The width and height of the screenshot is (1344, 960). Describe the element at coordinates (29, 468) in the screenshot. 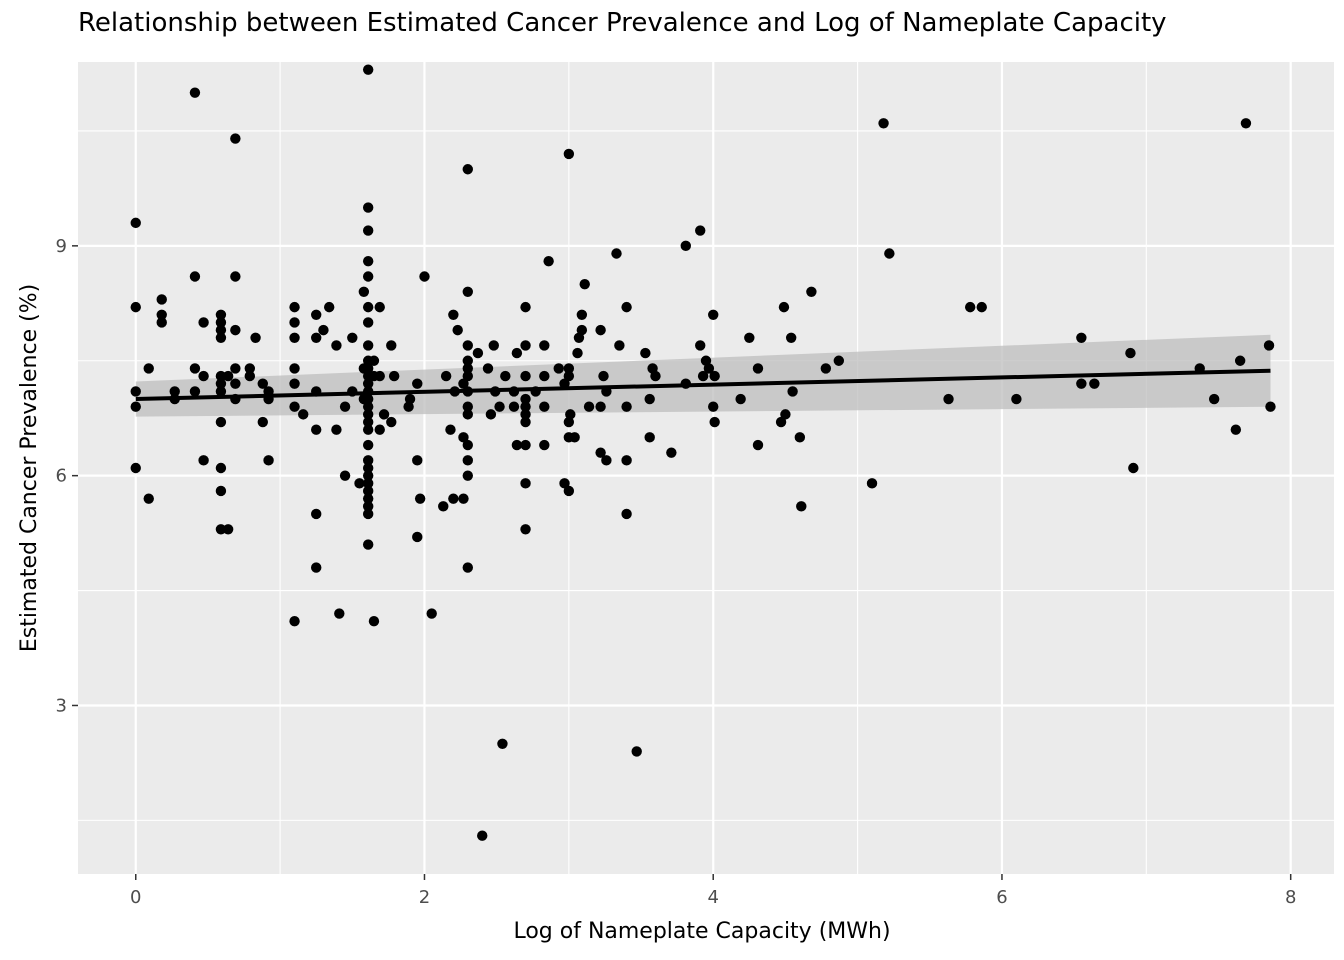

I see `y-axis-title: Estimated Cancer Prevalence (%)` at that location.